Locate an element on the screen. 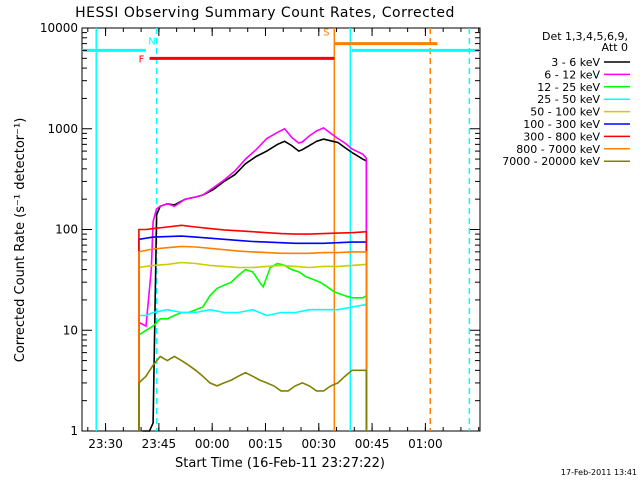 The height and width of the screenshot is (480, 640). legend-header-2: Att 0 is located at coordinates (615, 47).